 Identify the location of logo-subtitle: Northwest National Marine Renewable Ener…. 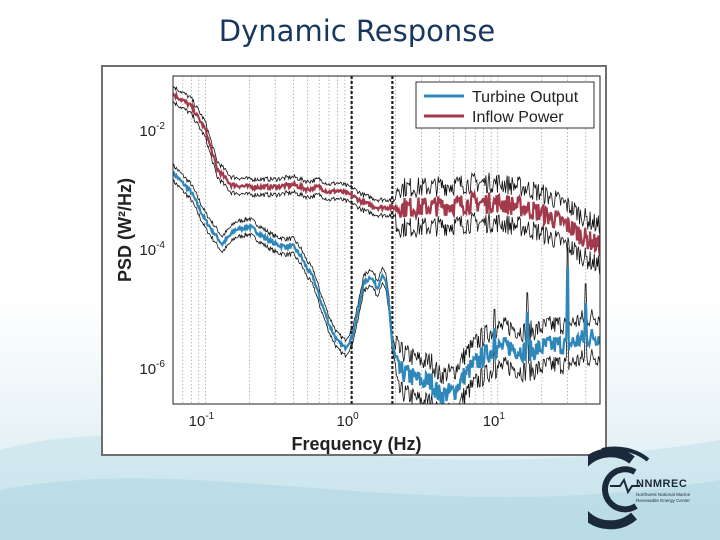
(663, 497).